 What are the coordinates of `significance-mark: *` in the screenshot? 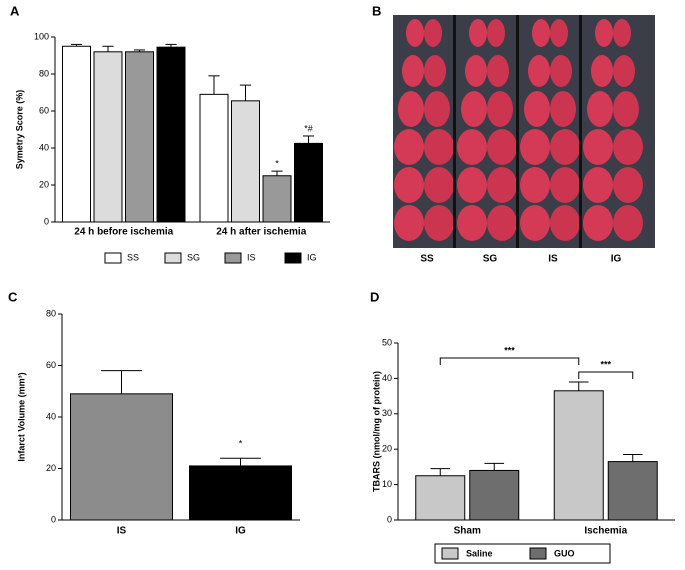 It's located at (277, 164).